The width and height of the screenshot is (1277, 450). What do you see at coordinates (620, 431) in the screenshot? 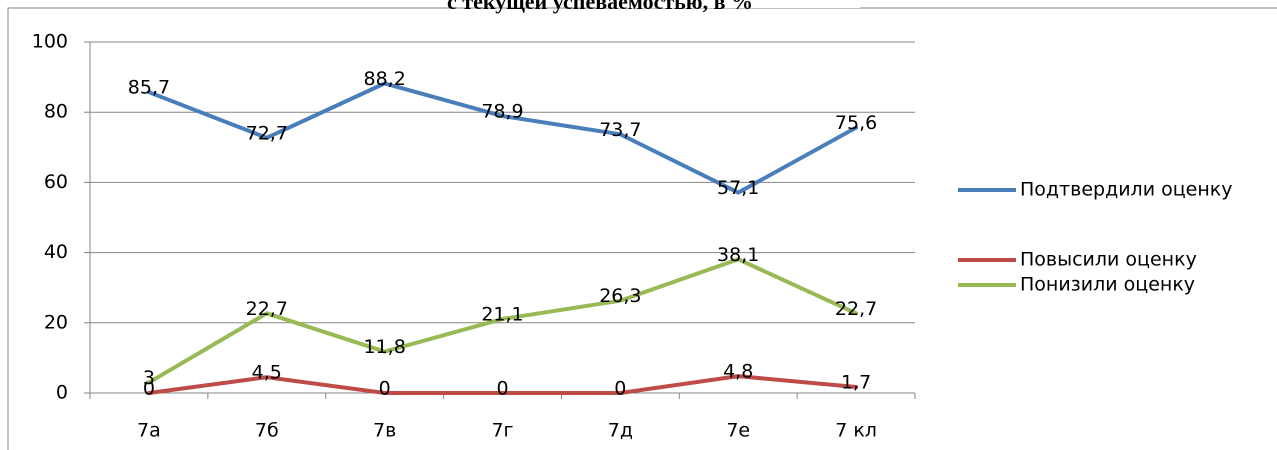
I see `x-tick-label: 7д` at bounding box center [620, 431].